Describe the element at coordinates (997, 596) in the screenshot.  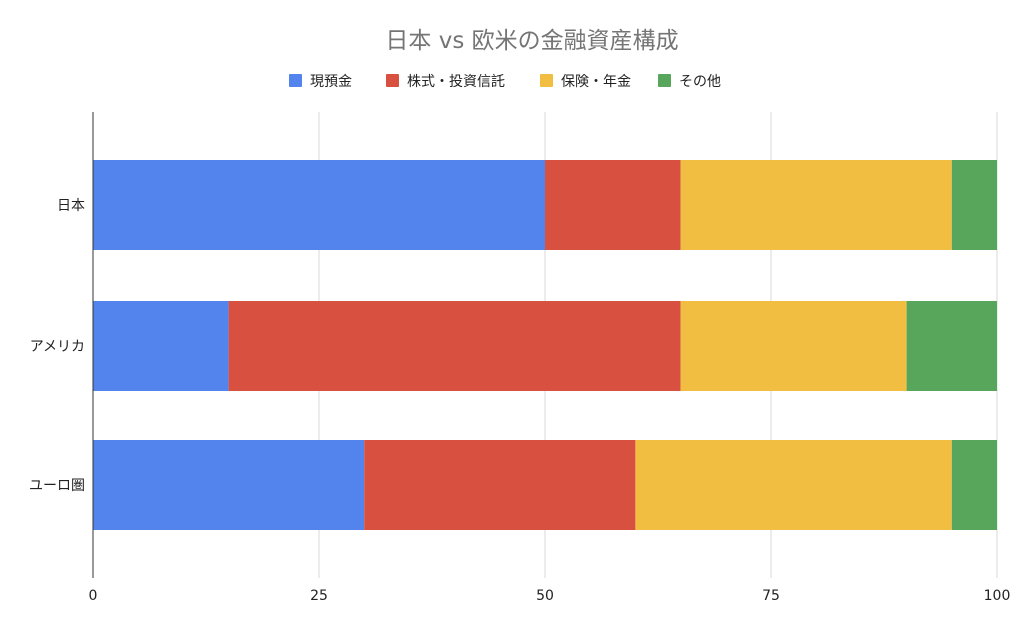
I see `x-tick-label-100: 100` at that location.